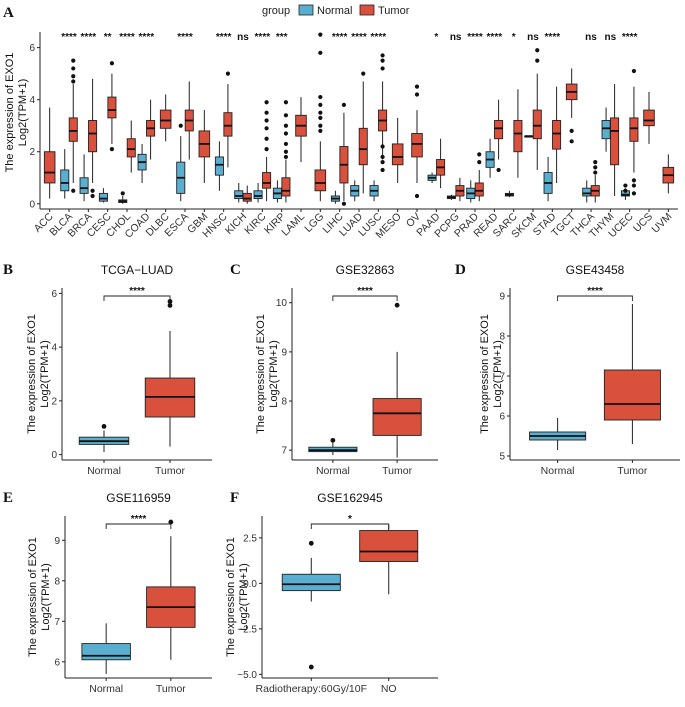 This screenshot has width=685, height=707. I want to click on panel-letter-d: D, so click(460, 270).